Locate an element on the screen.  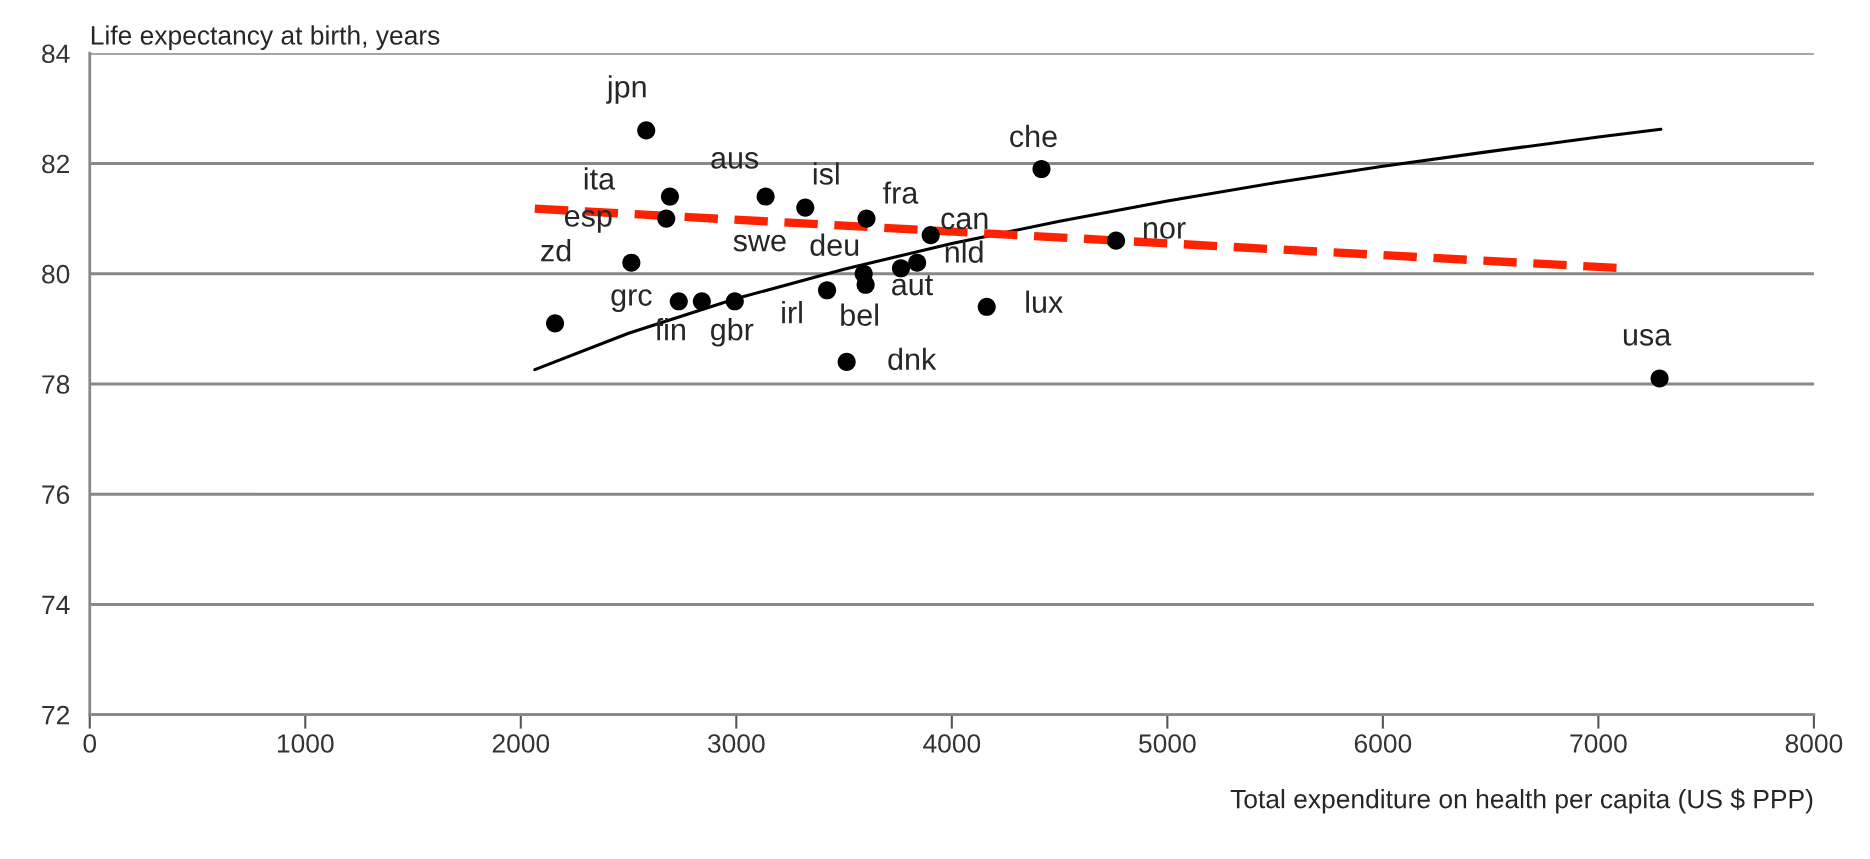
y-tick-label: 74 is located at coordinates (56, 605).